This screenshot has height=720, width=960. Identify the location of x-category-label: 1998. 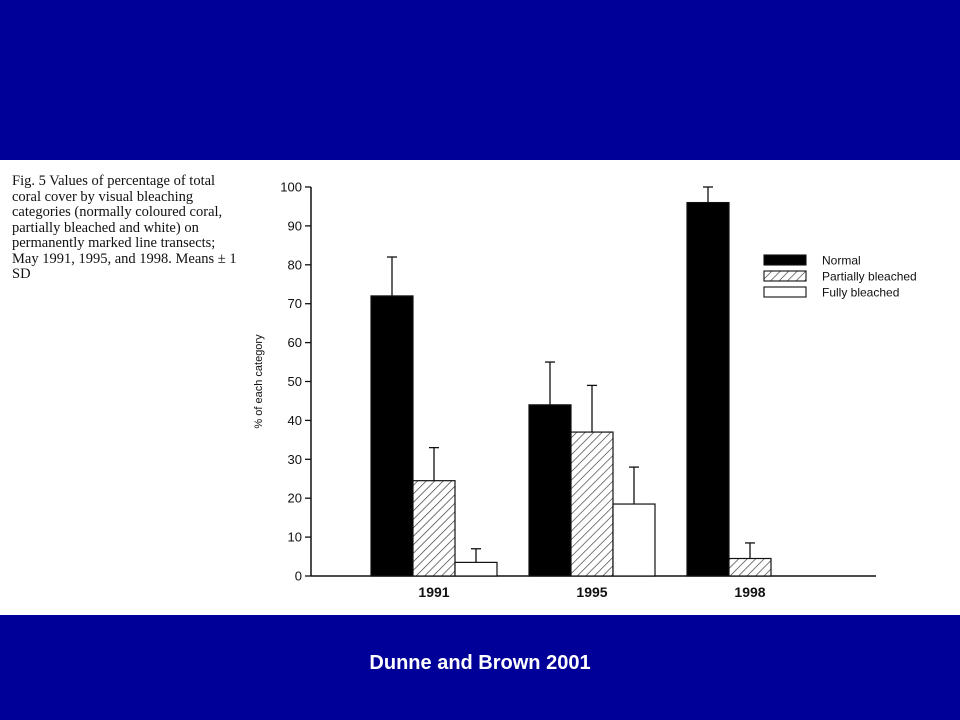
(749, 592).